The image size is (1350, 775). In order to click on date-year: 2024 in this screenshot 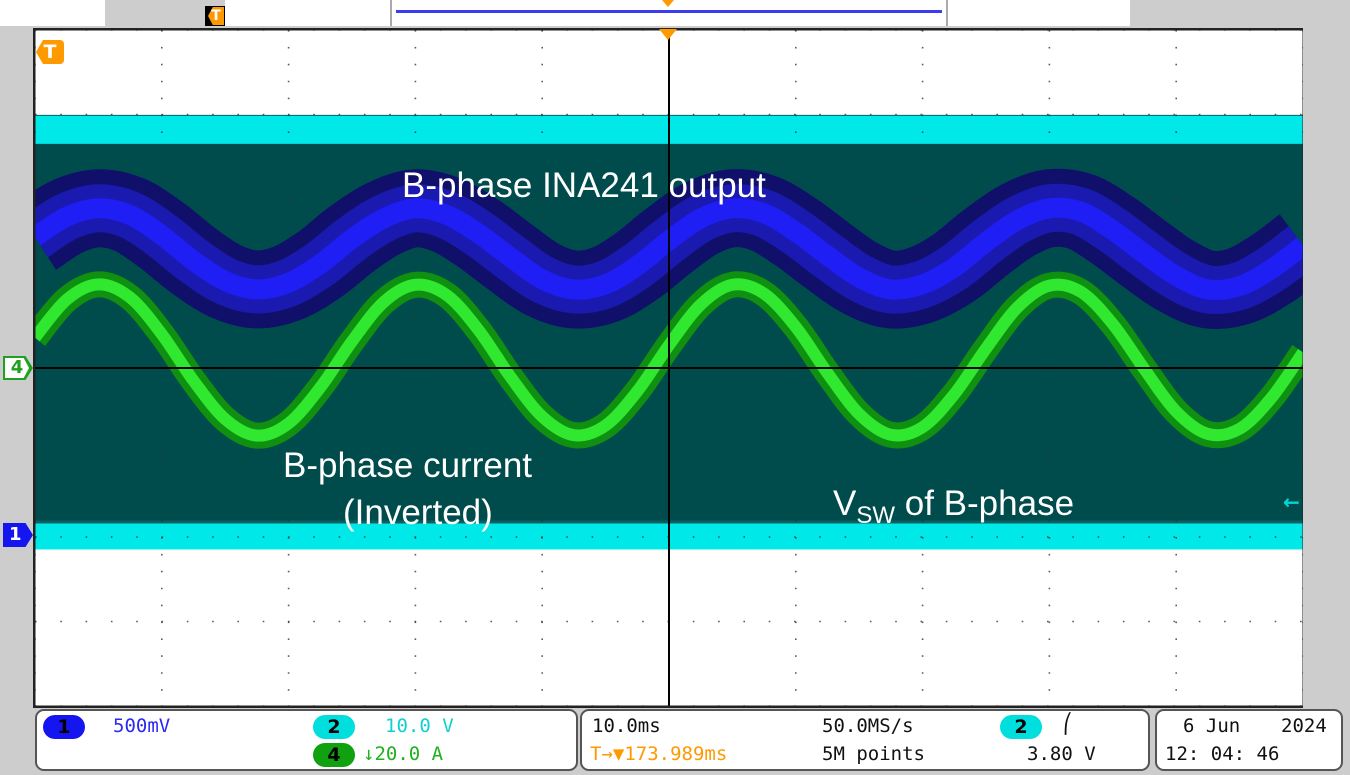, I will do `click(1304, 726)`.